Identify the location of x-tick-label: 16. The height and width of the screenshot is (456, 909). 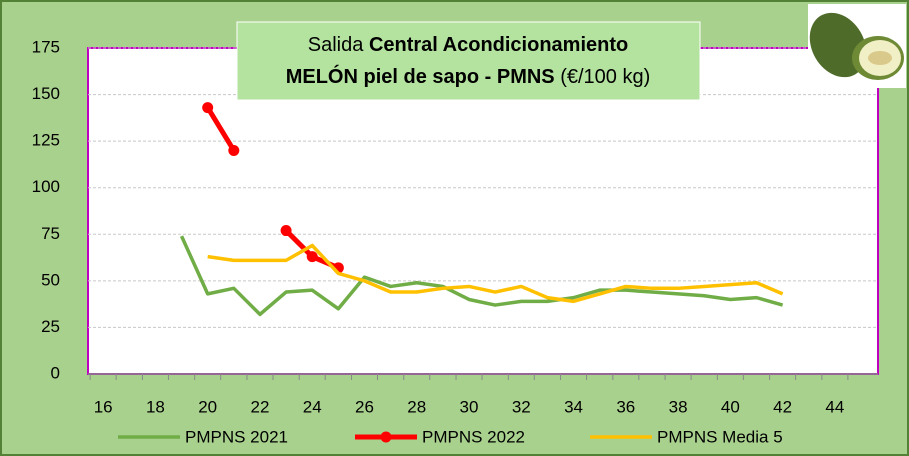
(103, 406).